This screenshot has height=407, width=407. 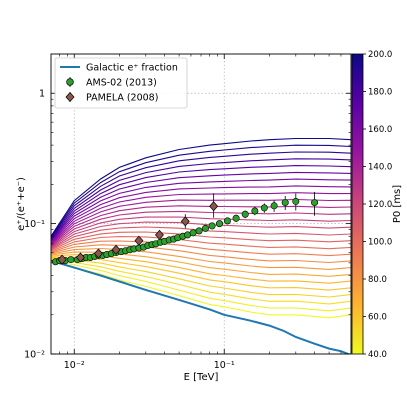 What do you see at coordinates (70, 97) in the screenshot?
I see `legend-pamela-marker` at bounding box center [70, 97].